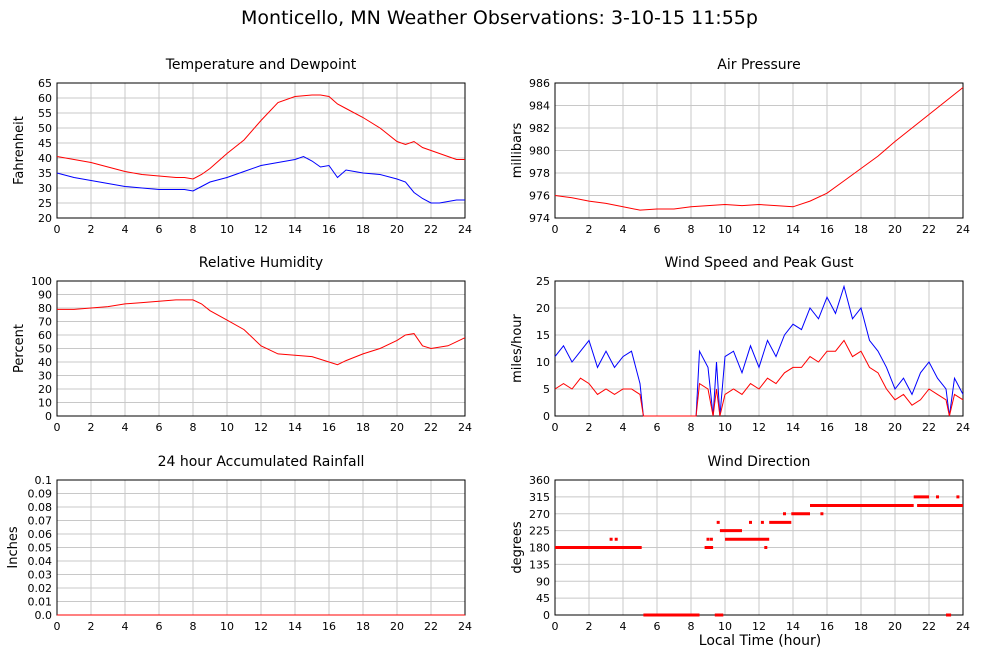  Describe the element at coordinates (895, 229) in the screenshot. I see `pressure-xtick-label: 20` at that location.